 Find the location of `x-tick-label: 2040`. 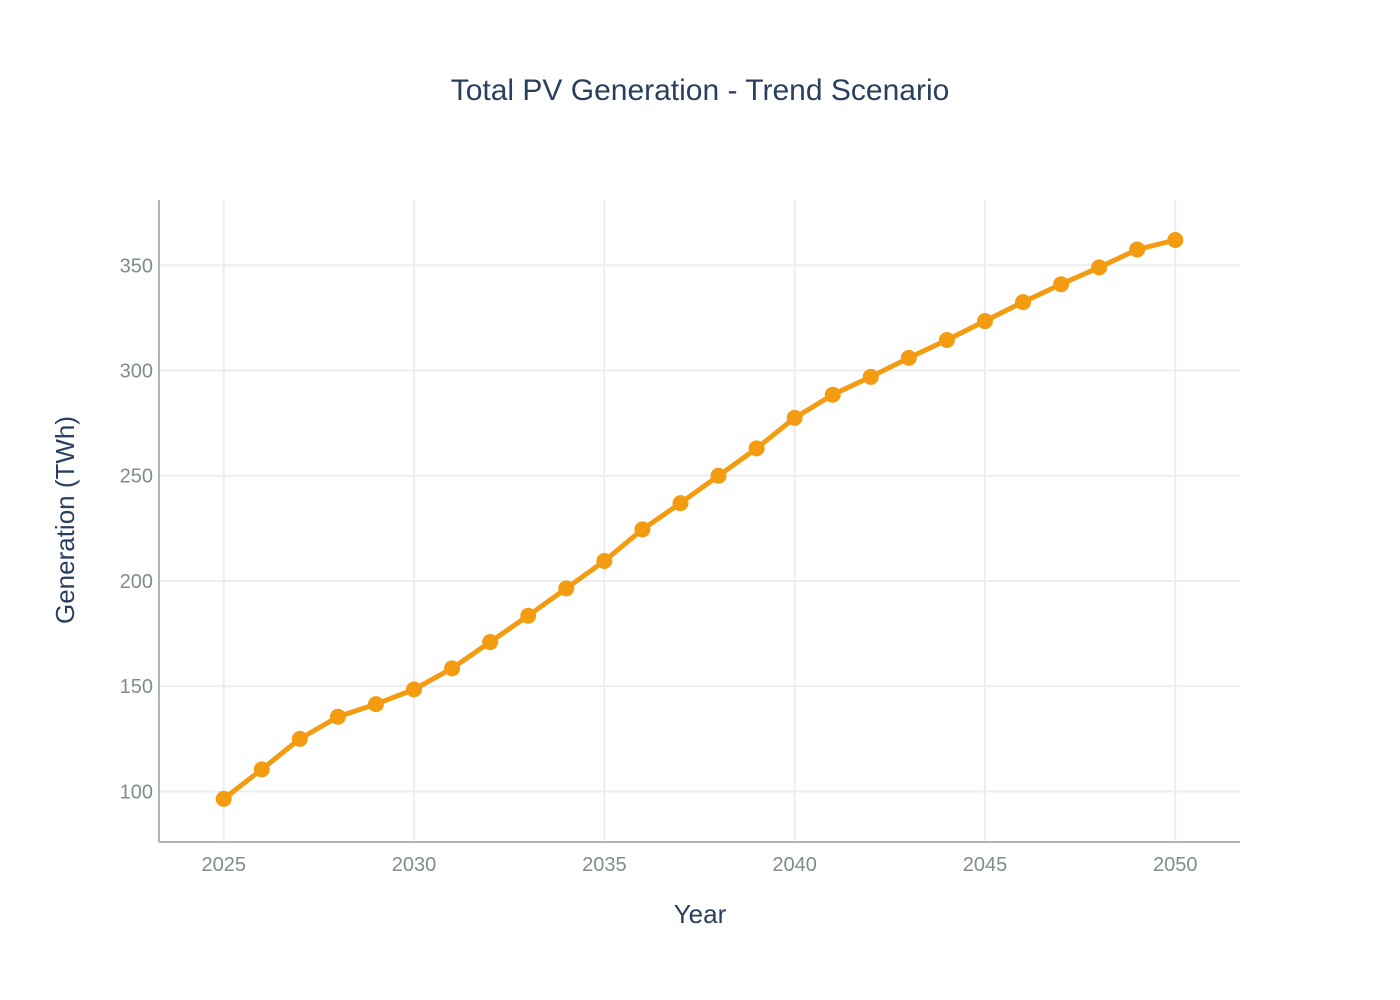

x-tick-label: 2040 is located at coordinates (794, 865).